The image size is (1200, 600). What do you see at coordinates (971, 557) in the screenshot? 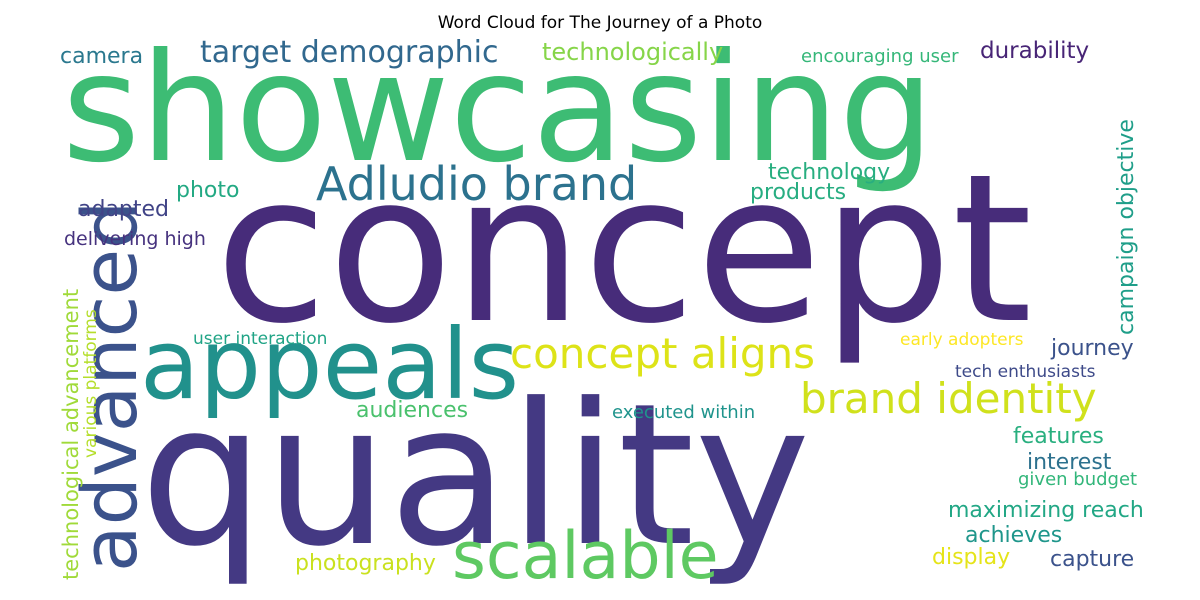
I see `word-display: display` at bounding box center [971, 557].